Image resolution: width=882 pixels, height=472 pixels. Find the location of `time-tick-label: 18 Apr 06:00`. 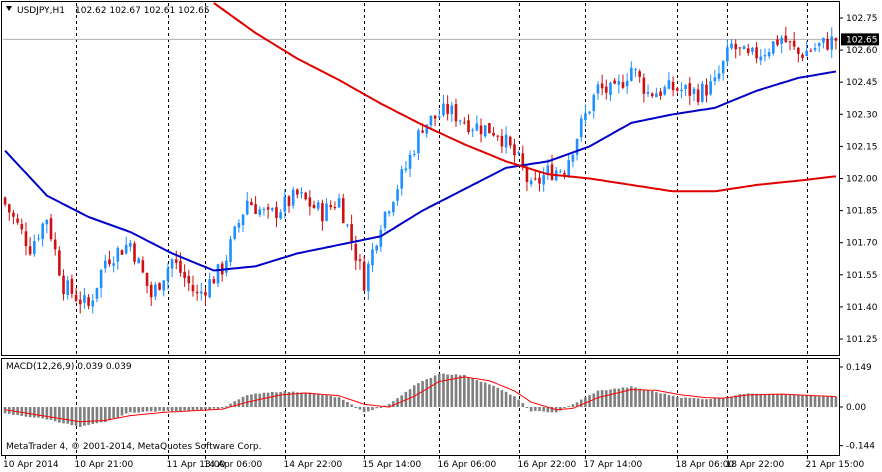

time-tick-label: 18 Apr 06:00 is located at coordinates (705, 465).